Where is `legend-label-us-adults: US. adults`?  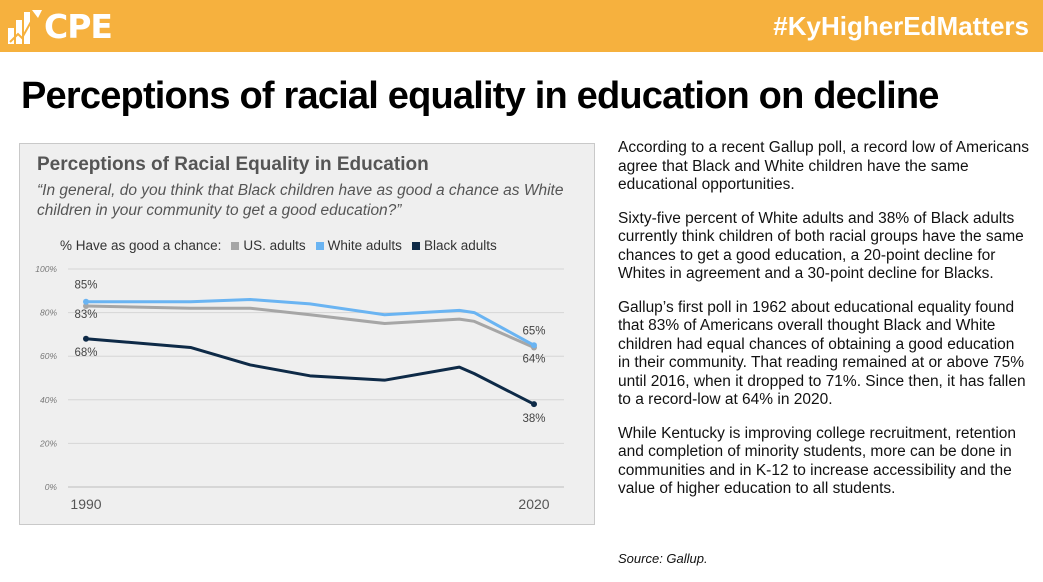
legend-label-us-adults: US. adults is located at coordinates (274, 245).